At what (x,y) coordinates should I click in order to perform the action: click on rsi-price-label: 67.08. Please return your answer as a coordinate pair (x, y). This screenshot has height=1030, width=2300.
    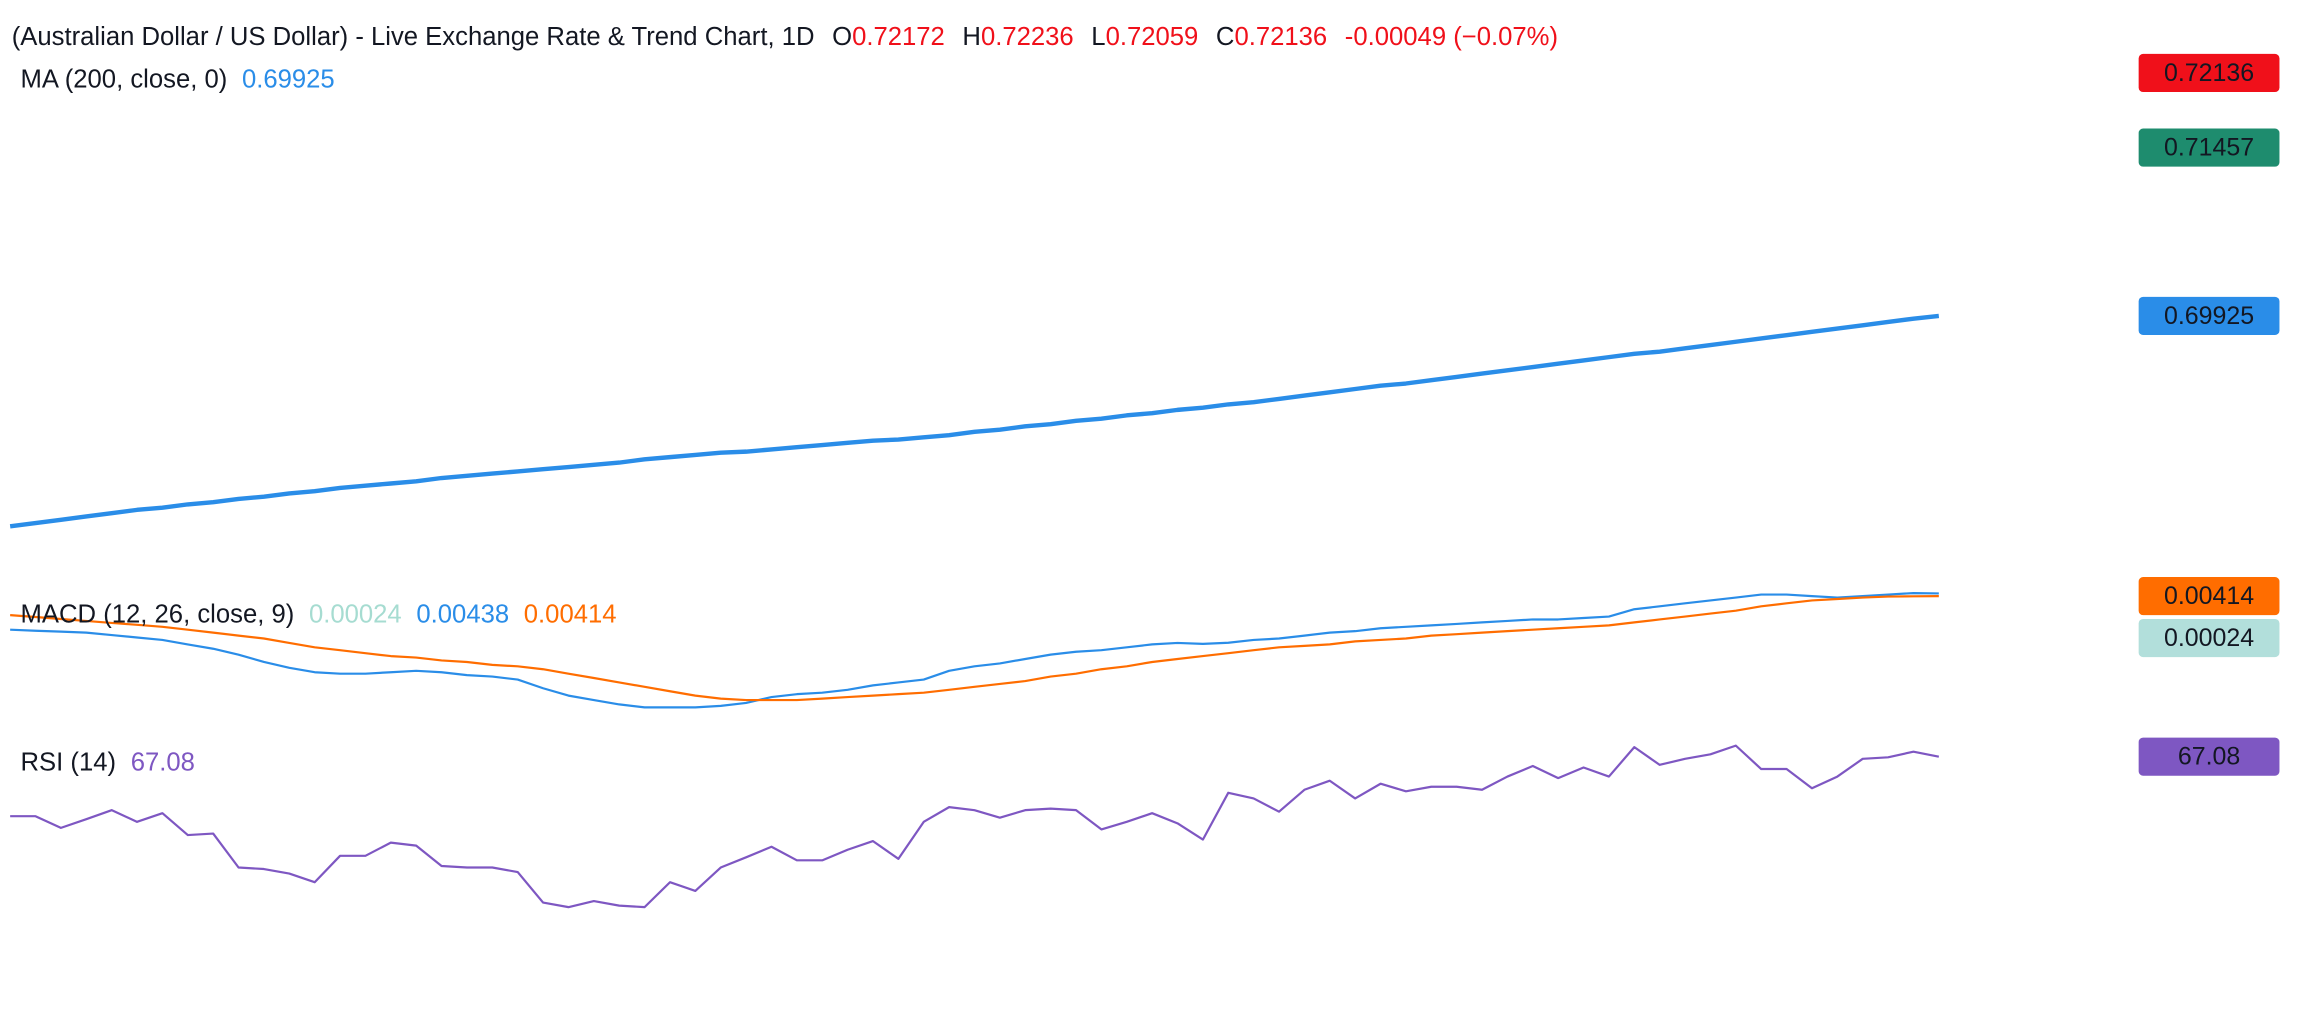
    Looking at the image, I should click on (2209, 757).